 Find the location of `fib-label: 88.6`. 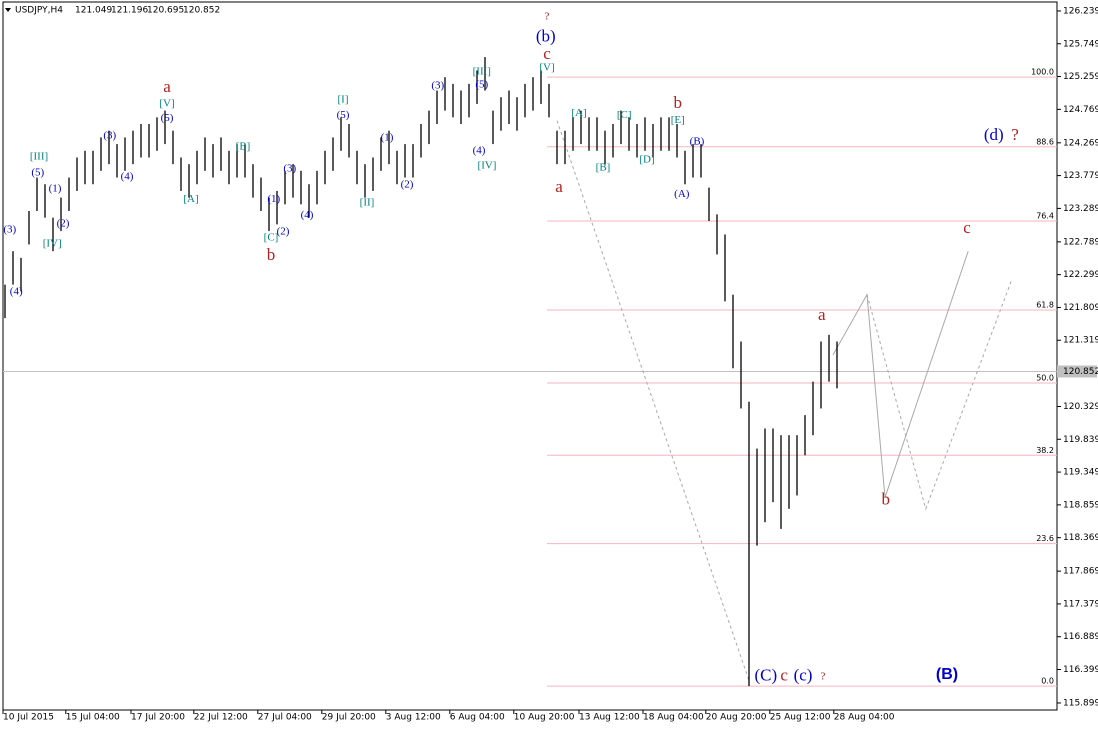

fib-label: 88.6 is located at coordinates (1045, 141).